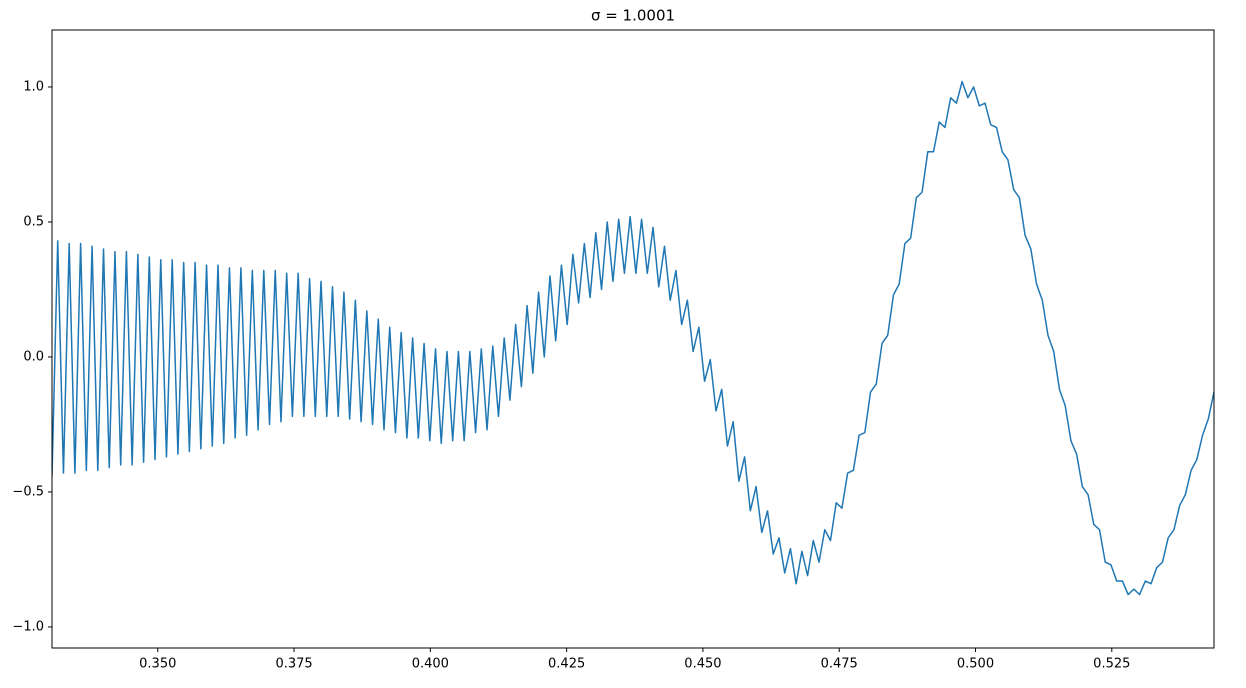 This screenshot has width=1246, height=688. I want to click on x-tick-label: 0.350, so click(157, 664).